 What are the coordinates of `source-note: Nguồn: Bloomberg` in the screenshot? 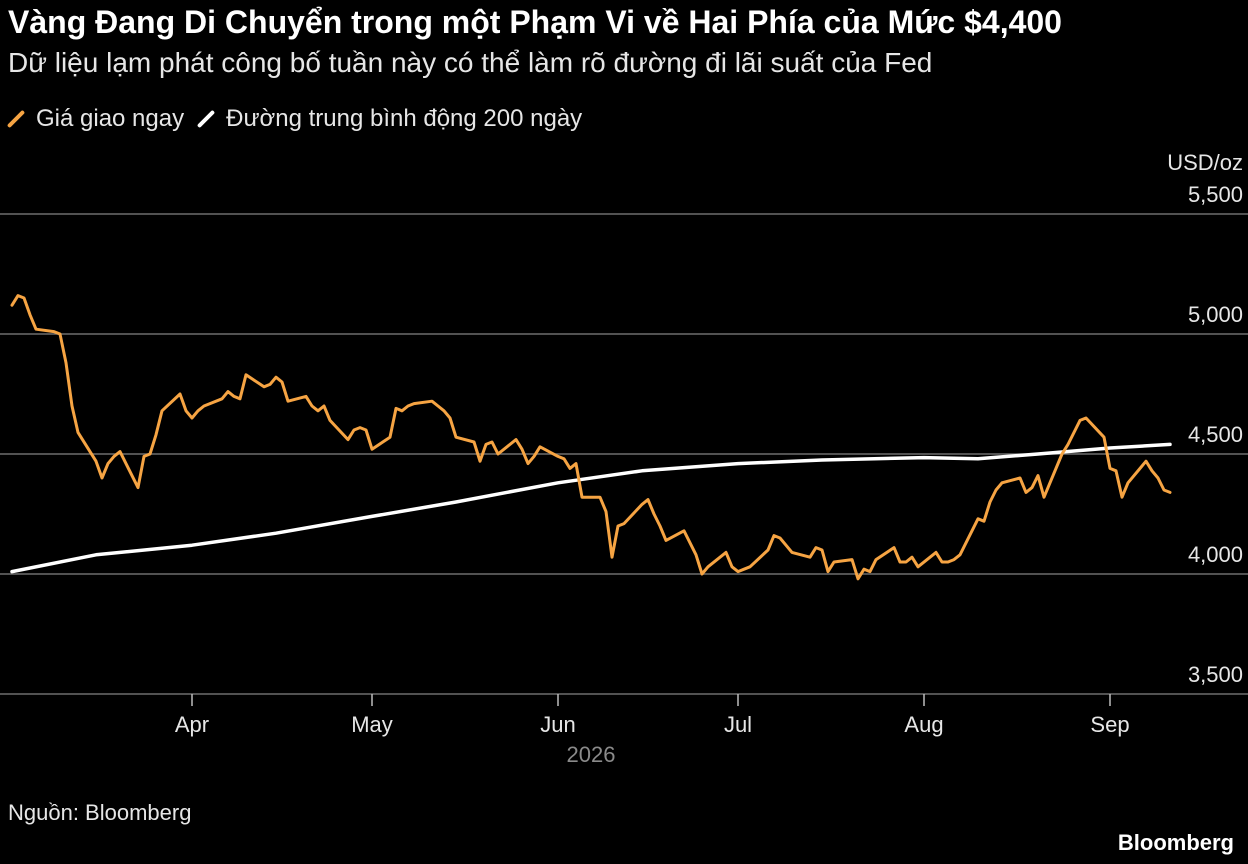 It's located at (100, 812).